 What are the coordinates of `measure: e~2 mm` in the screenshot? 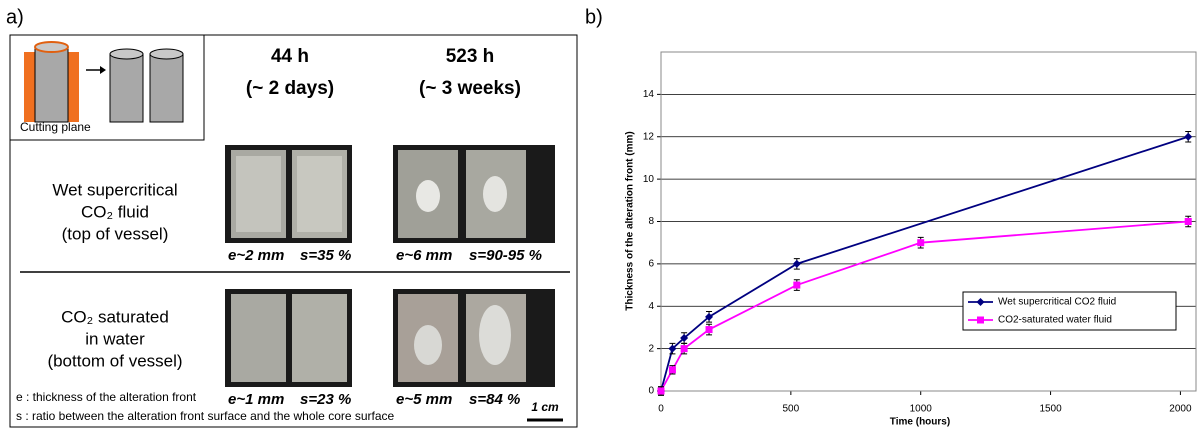 It's located at (256, 255).